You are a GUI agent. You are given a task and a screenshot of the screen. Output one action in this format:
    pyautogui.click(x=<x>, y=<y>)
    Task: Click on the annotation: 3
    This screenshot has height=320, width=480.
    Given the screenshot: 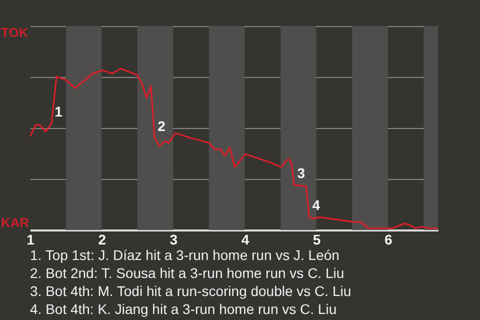 What is the action you would take?
    pyautogui.click(x=301, y=172)
    